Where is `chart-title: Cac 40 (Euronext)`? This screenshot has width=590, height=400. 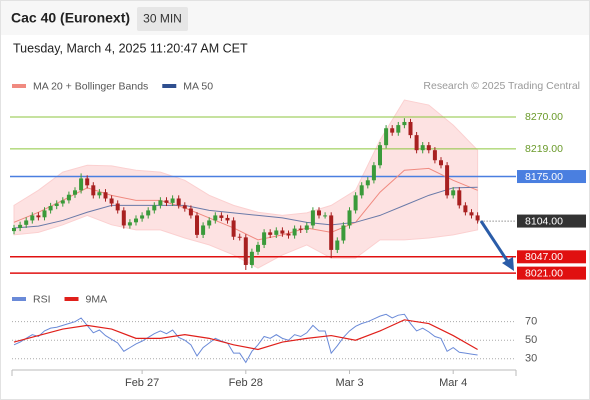 chart-title: Cac 40 (Euronext) is located at coordinates (70, 18).